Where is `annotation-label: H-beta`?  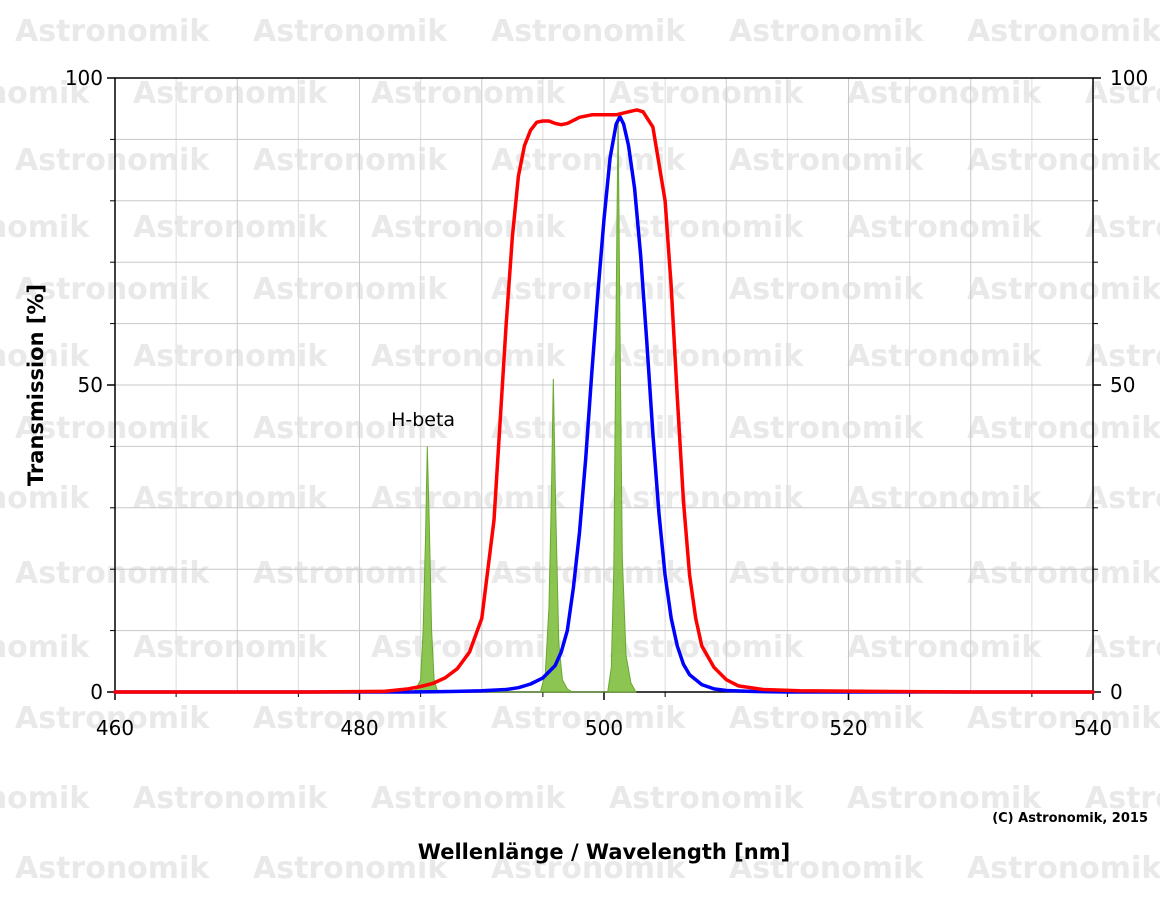
annotation-label: H-beta is located at coordinates (423, 420).